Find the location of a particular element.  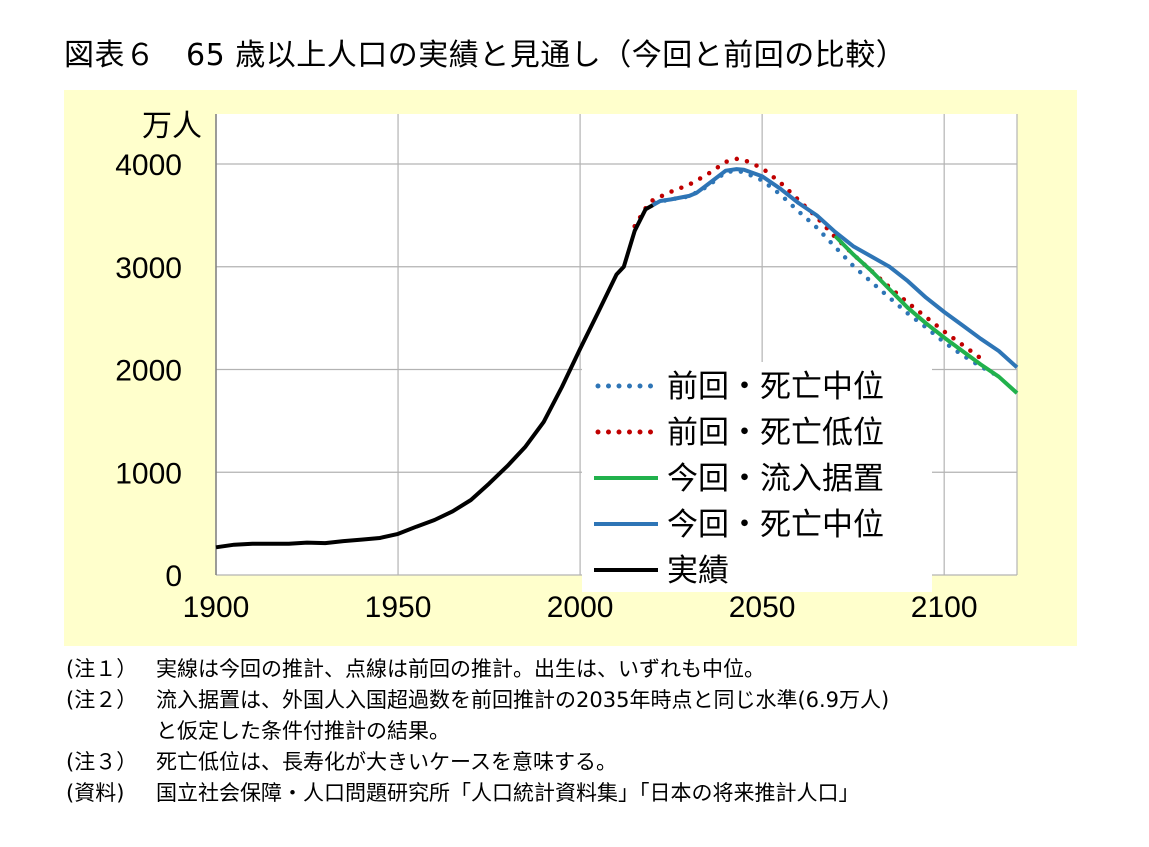

y-tick-label: 0 is located at coordinates (173, 576).